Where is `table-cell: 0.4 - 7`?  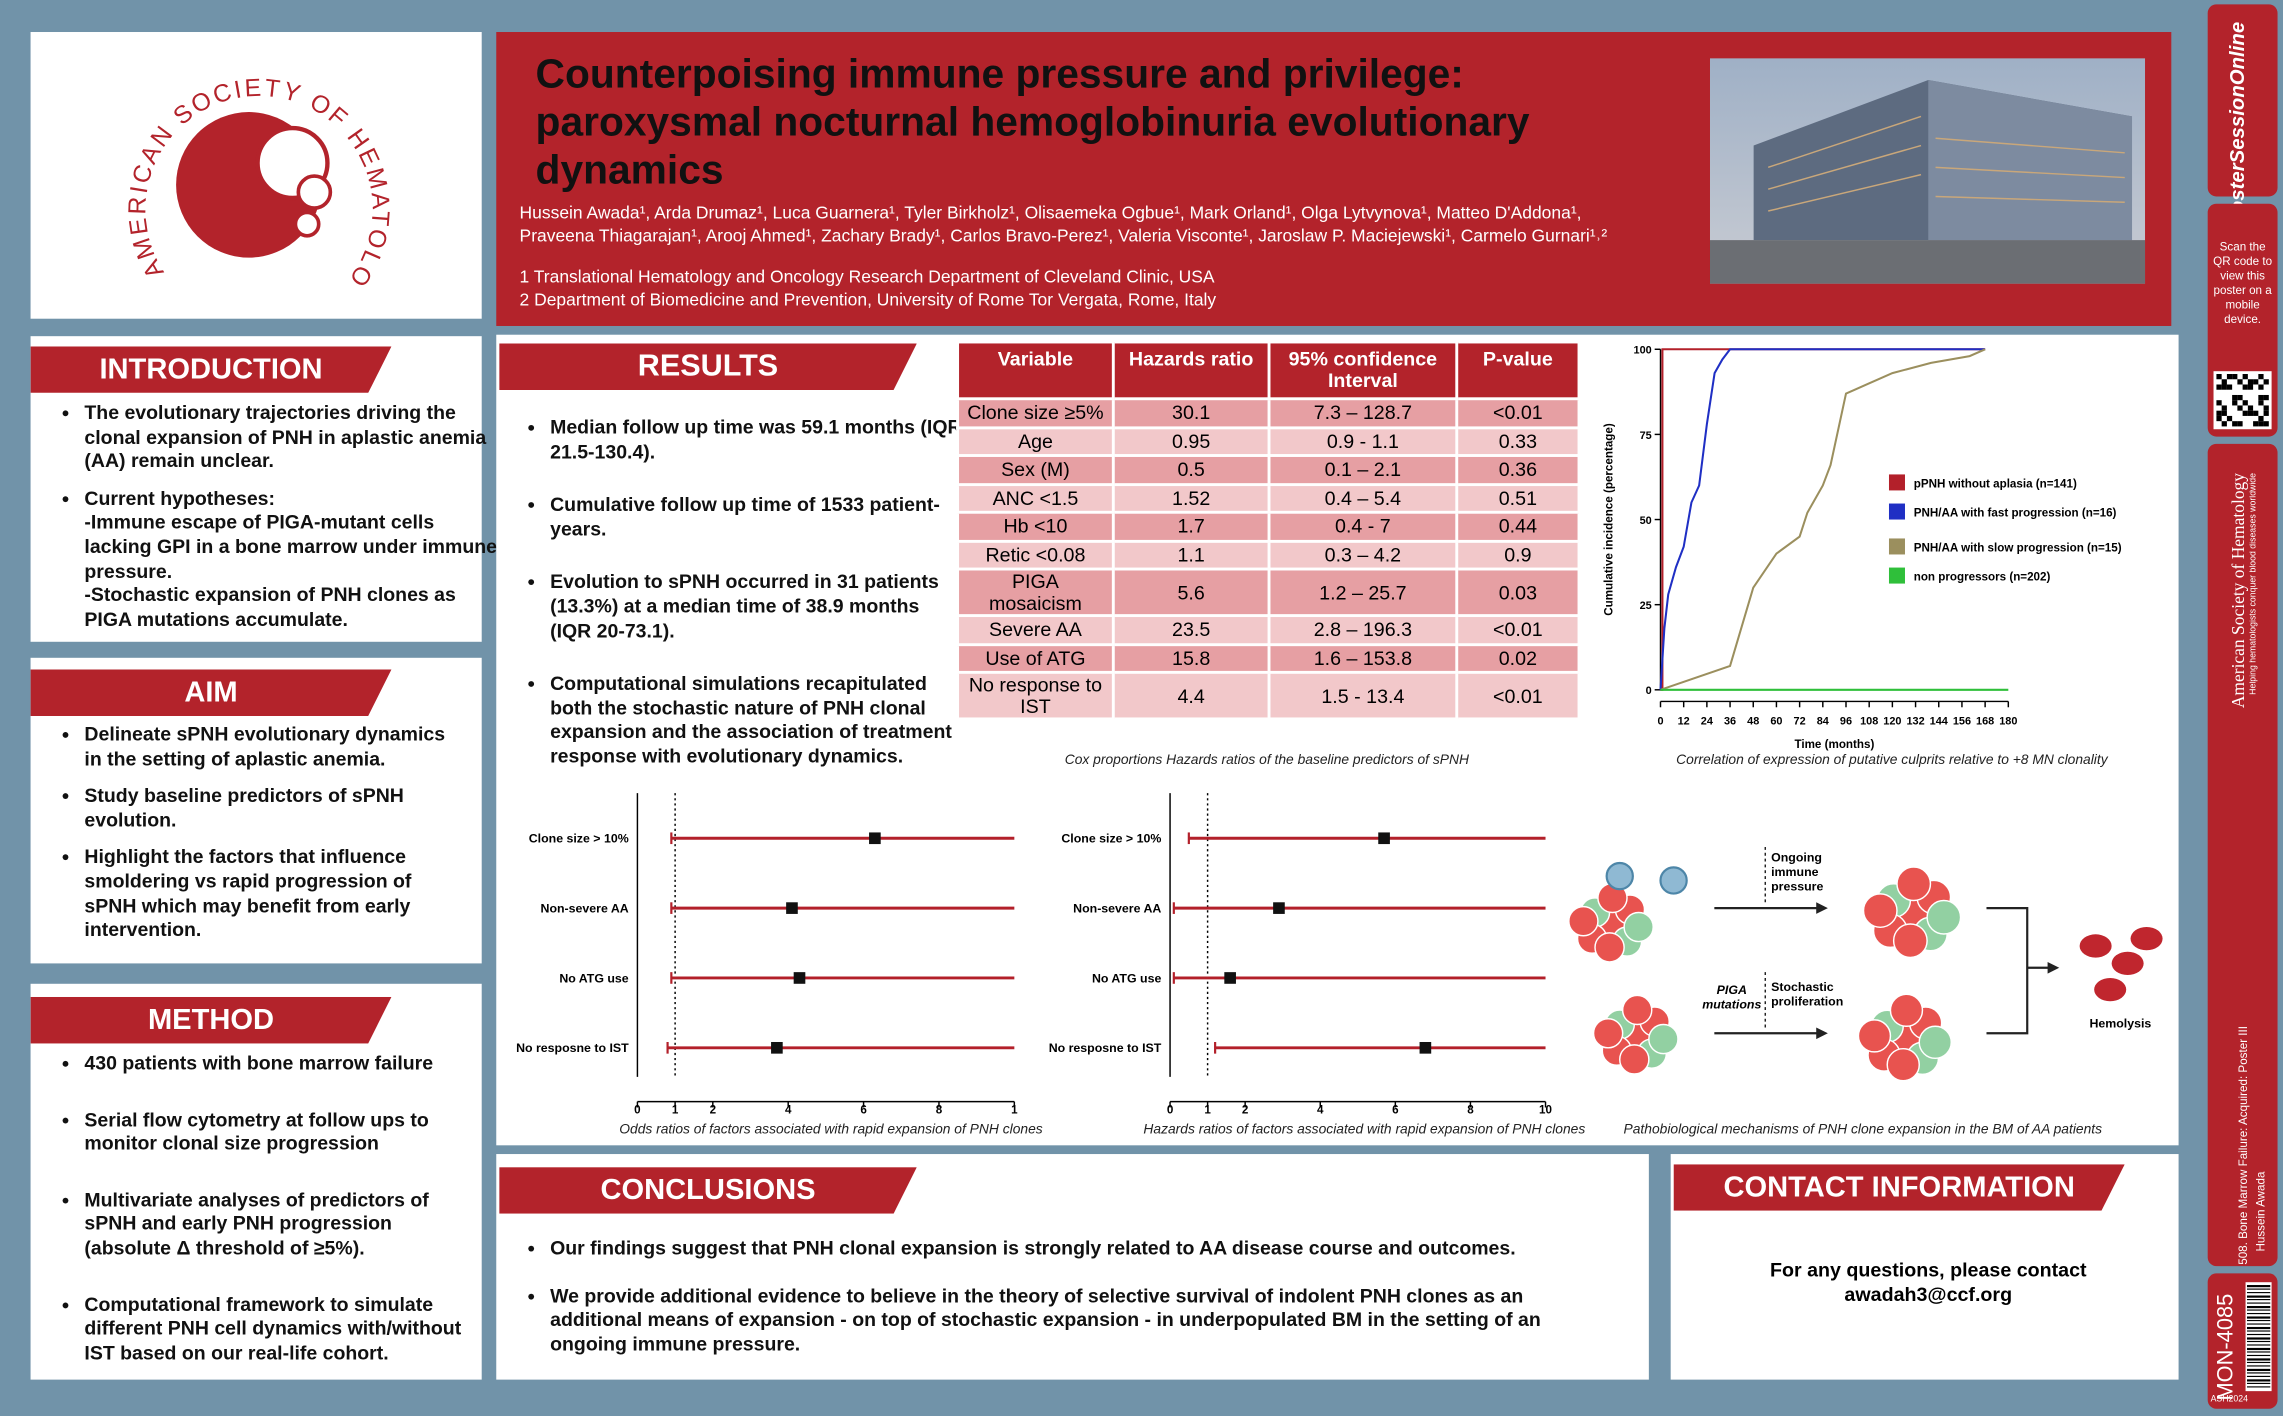
table-cell: 0.4 - 7 is located at coordinates (1363, 526).